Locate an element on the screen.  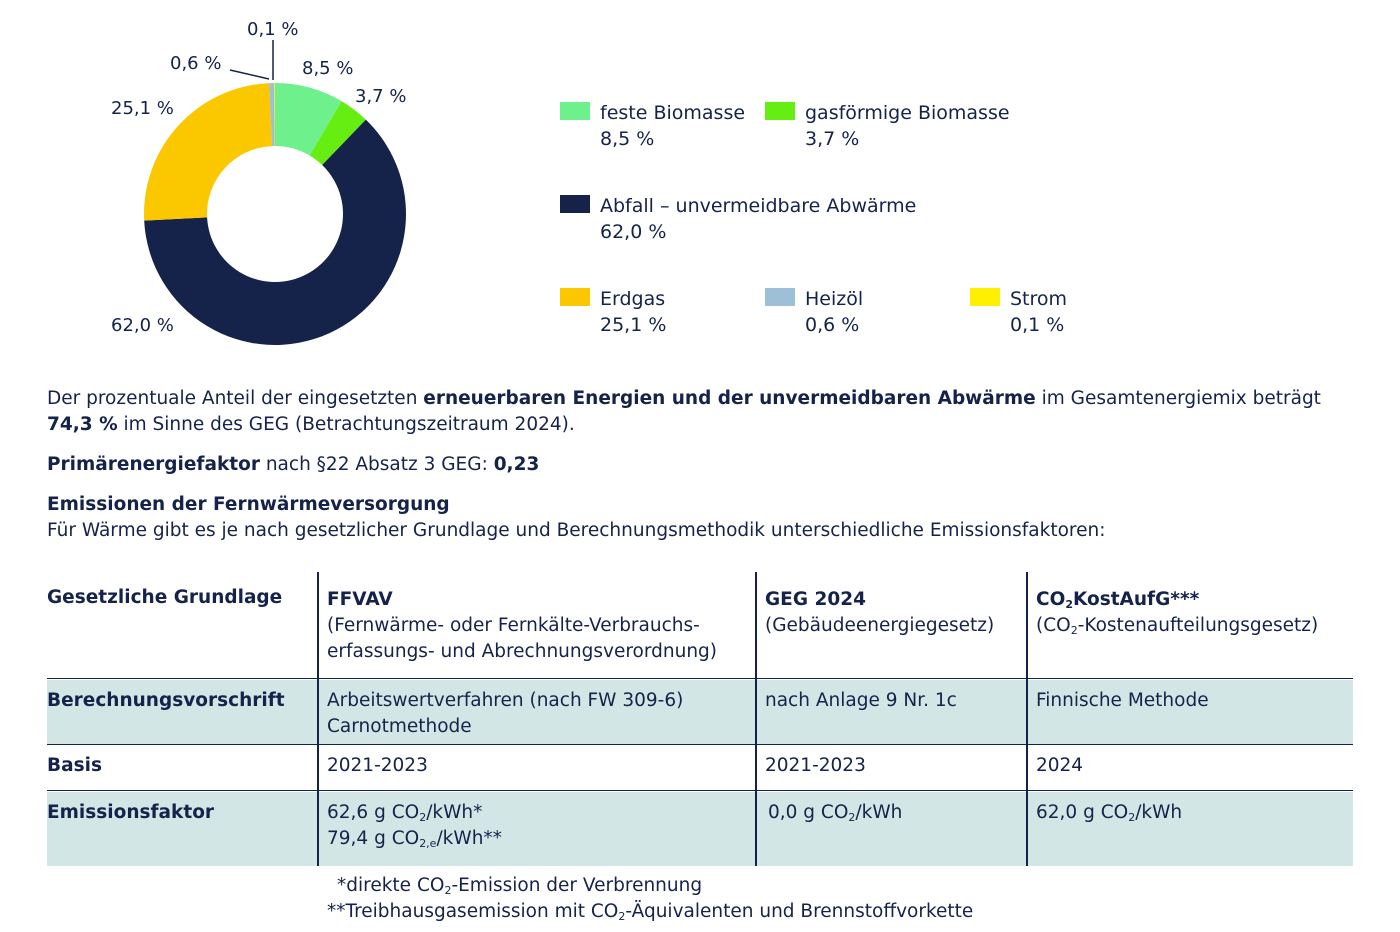
emissions-heading: Emissionen der Fernwärmeversorgung is located at coordinates (248, 504).